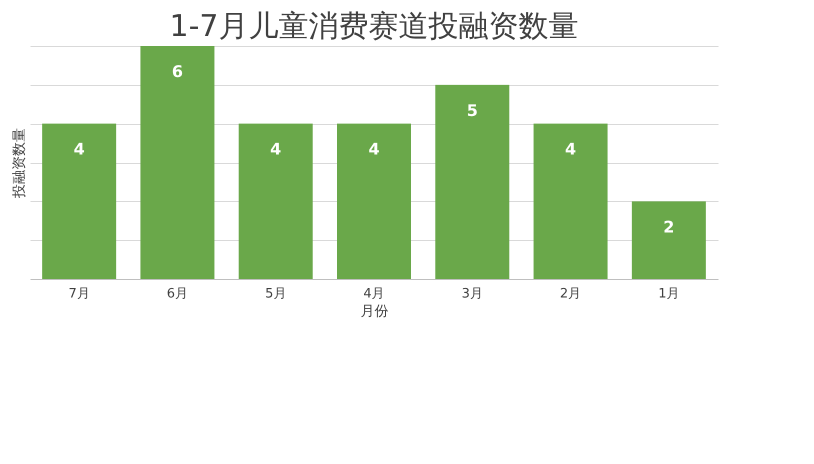  What do you see at coordinates (79, 294) in the screenshot?
I see `x-tick-label: 7月` at bounding box center [79, 294].